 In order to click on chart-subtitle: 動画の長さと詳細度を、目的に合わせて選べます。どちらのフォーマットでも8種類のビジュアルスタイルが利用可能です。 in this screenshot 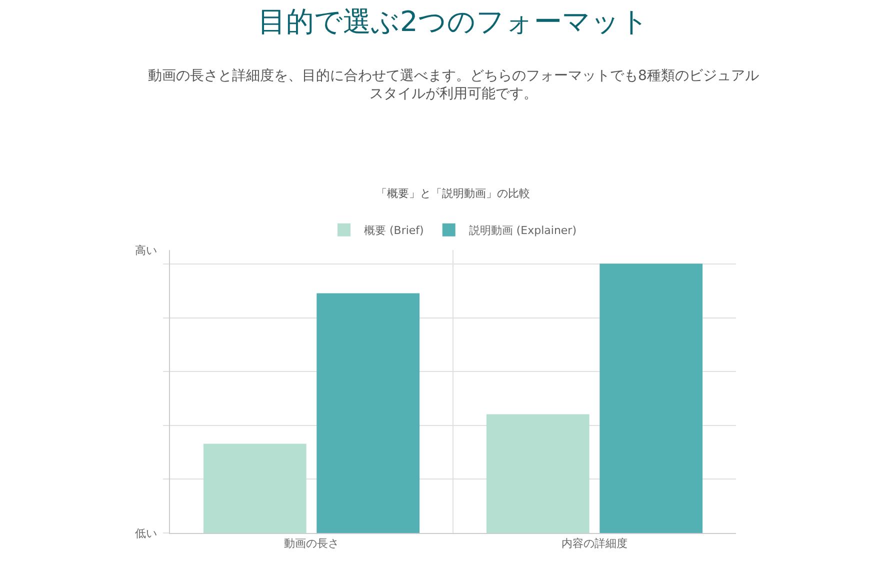, I will do `click(453, 85)`.